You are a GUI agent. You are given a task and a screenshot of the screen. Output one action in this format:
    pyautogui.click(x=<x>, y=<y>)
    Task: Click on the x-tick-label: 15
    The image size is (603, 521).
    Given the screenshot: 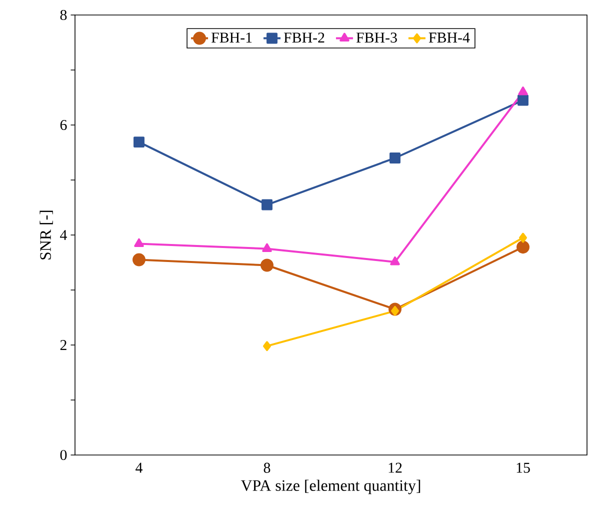 What is the action you would take?
    pyautogui.click(x=523, y=467)
    